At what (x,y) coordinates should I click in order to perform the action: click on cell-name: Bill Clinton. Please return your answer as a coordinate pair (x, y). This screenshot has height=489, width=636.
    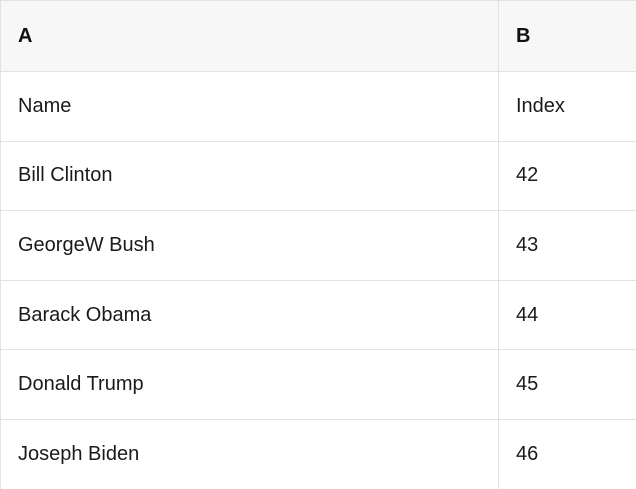
    Looking at the image, I should click on (249, 176).